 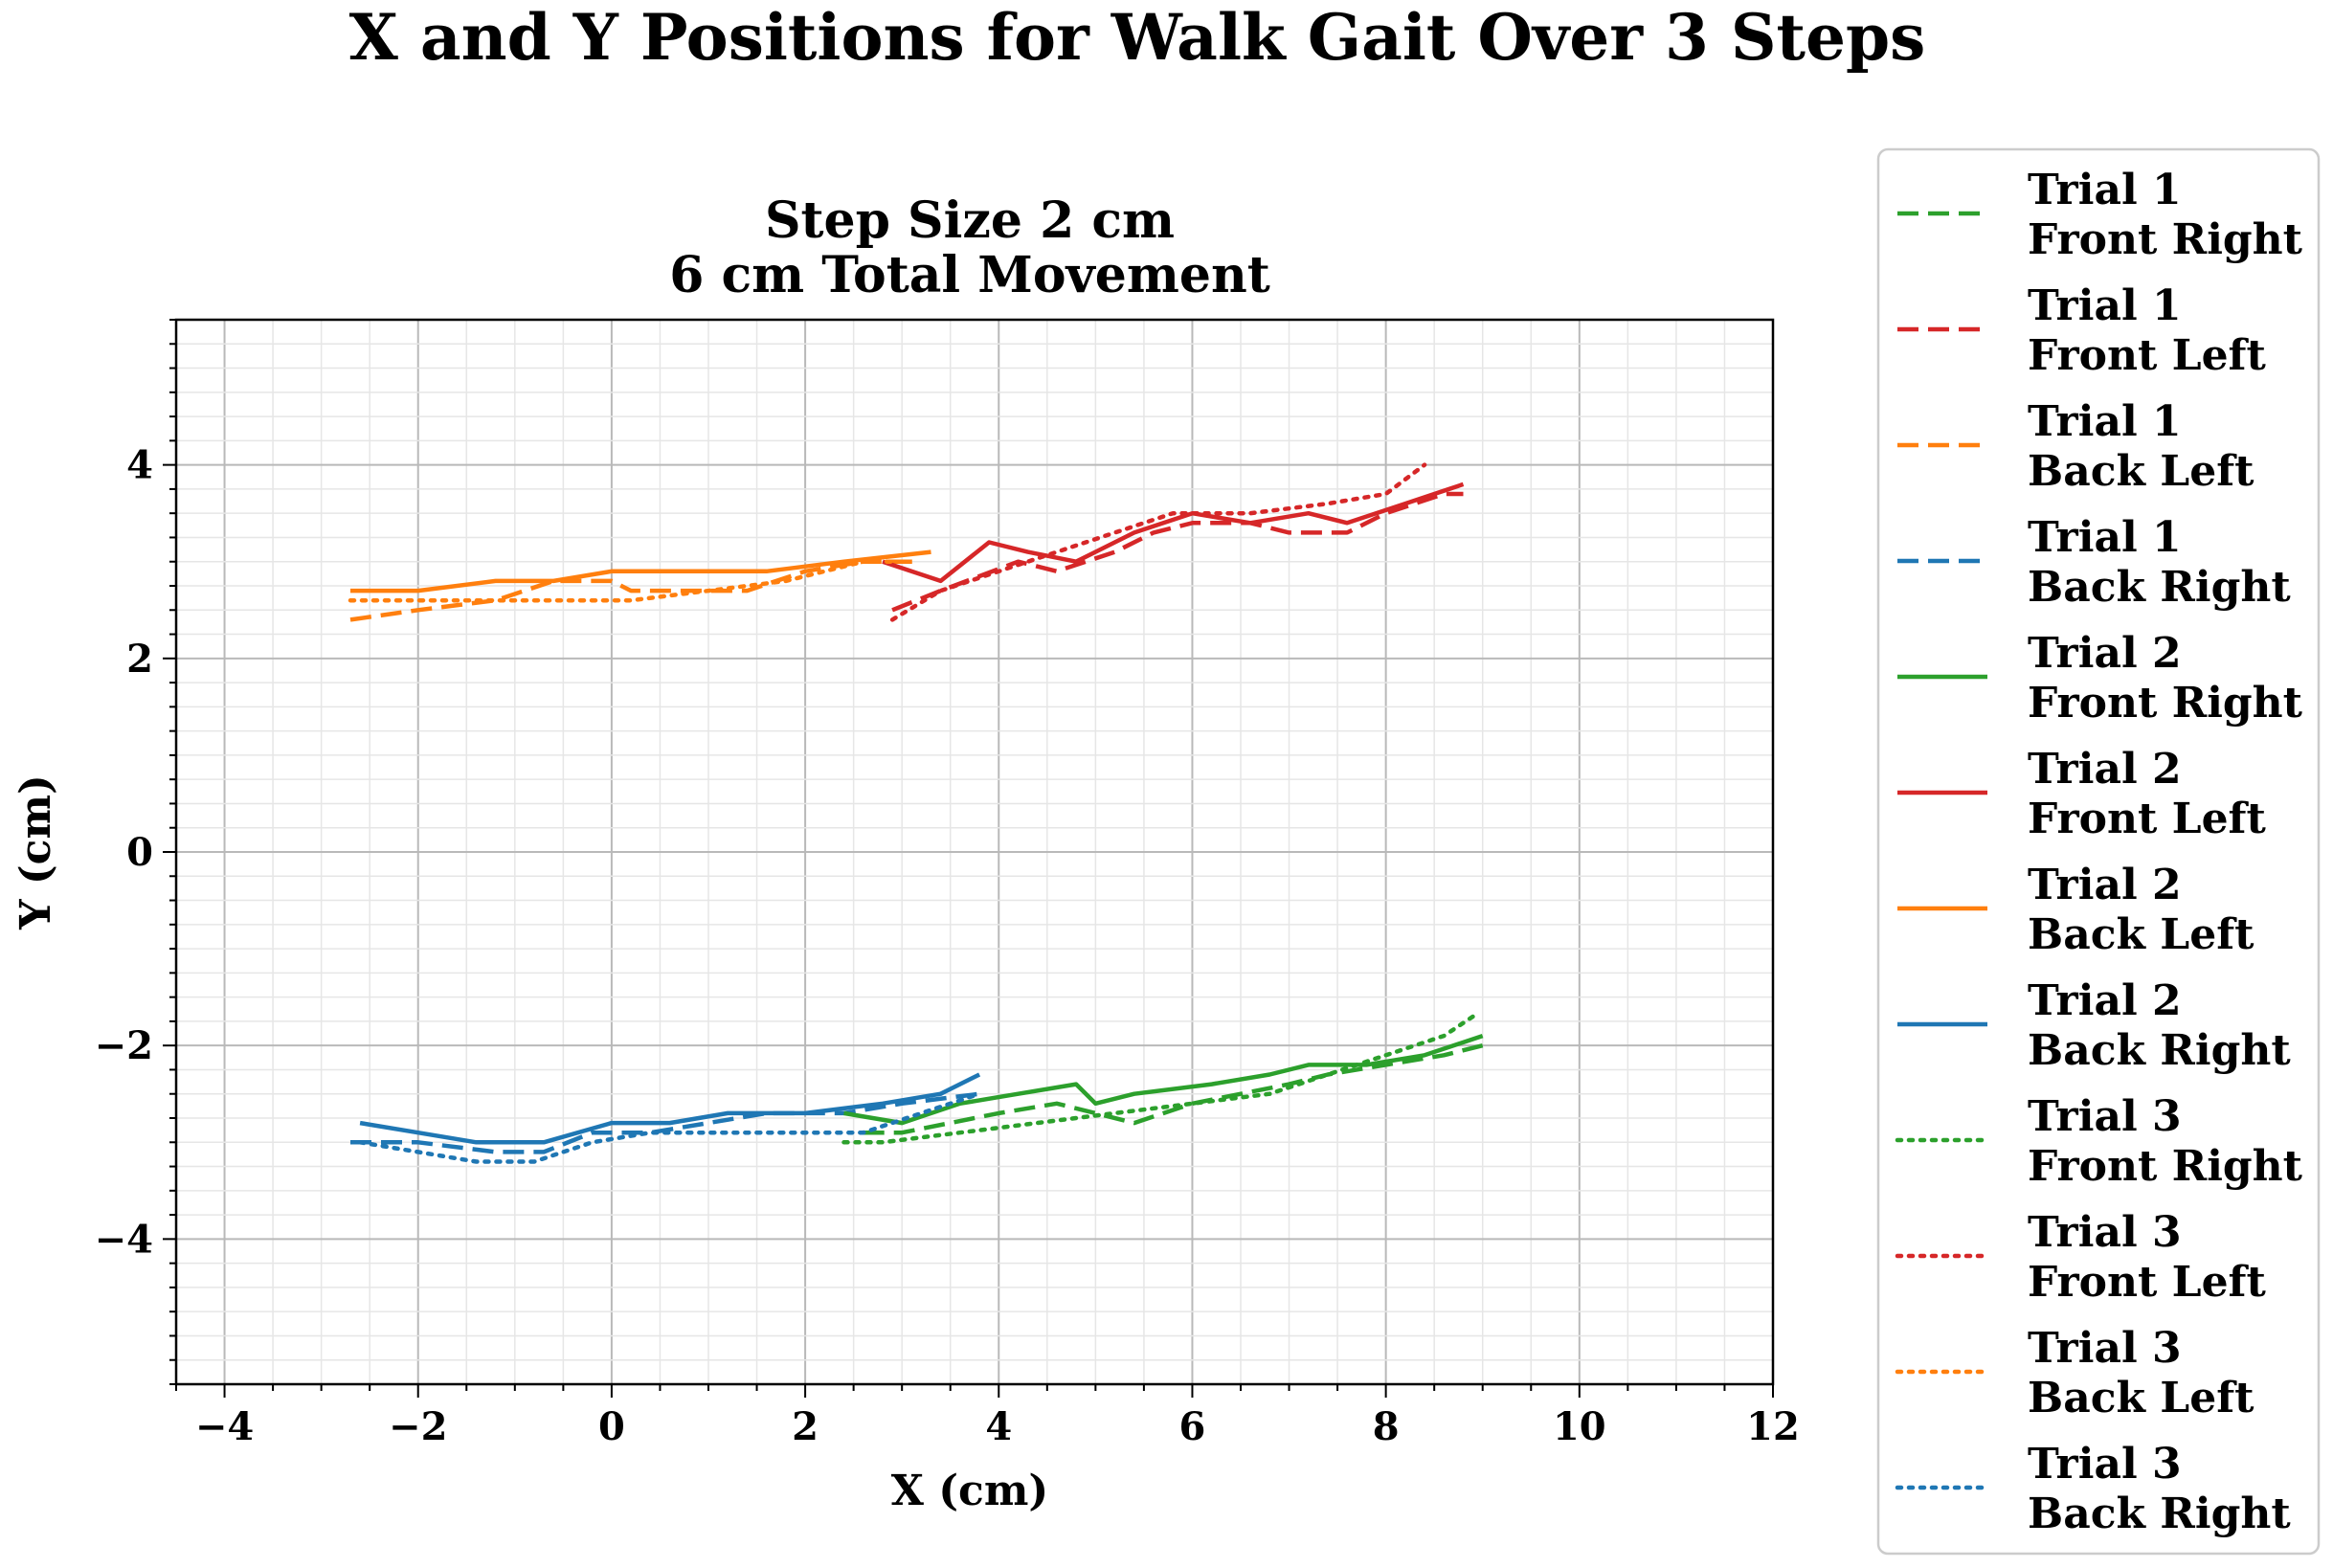 I want to click on legend-label-7-line-1: Trial 2, so click(x=2105, y=885).